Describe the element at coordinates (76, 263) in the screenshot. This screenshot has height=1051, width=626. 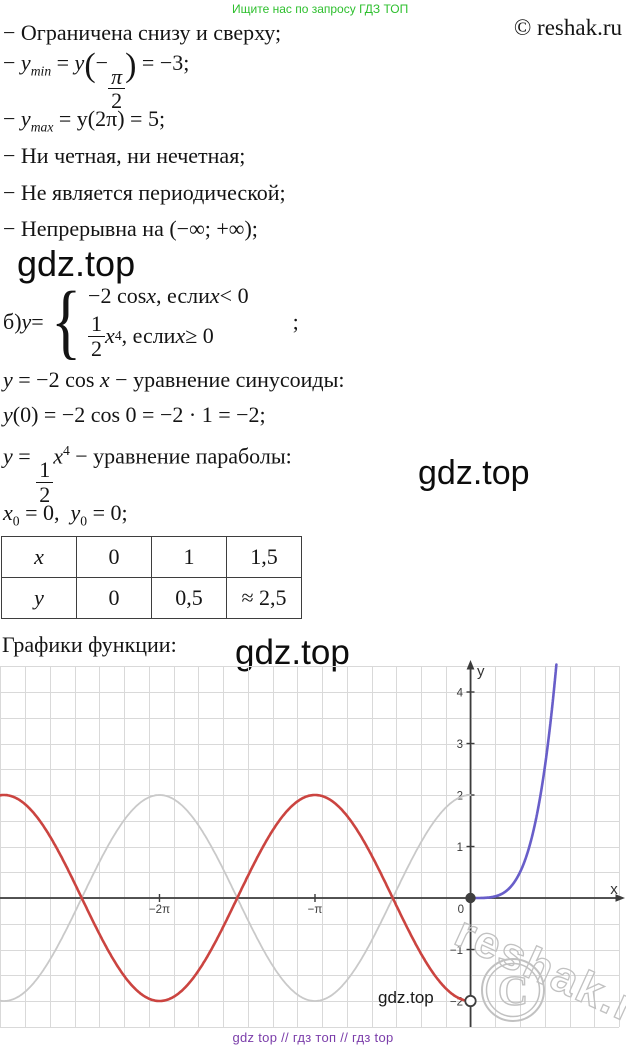
I see `gdz-watermark-1: gdz.top` at that location.